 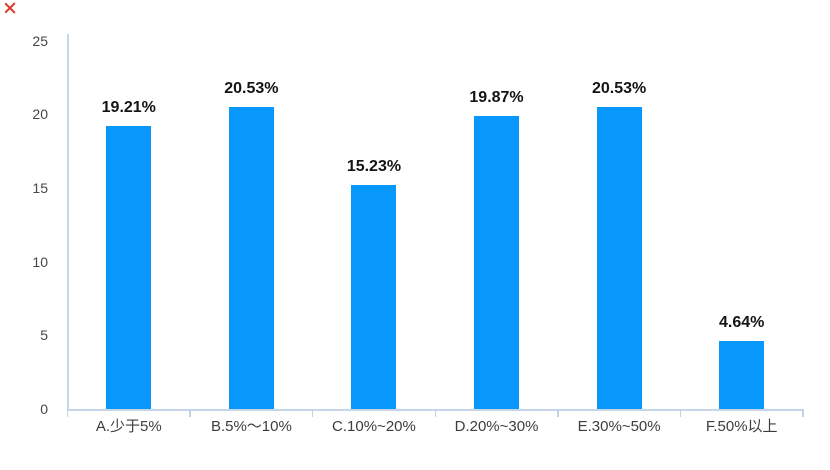 What do you see at coordinates (251, 426) in the screenshot?
I see `x-axis-category-label: B.5%～10%` at bounding box center [251, 426].